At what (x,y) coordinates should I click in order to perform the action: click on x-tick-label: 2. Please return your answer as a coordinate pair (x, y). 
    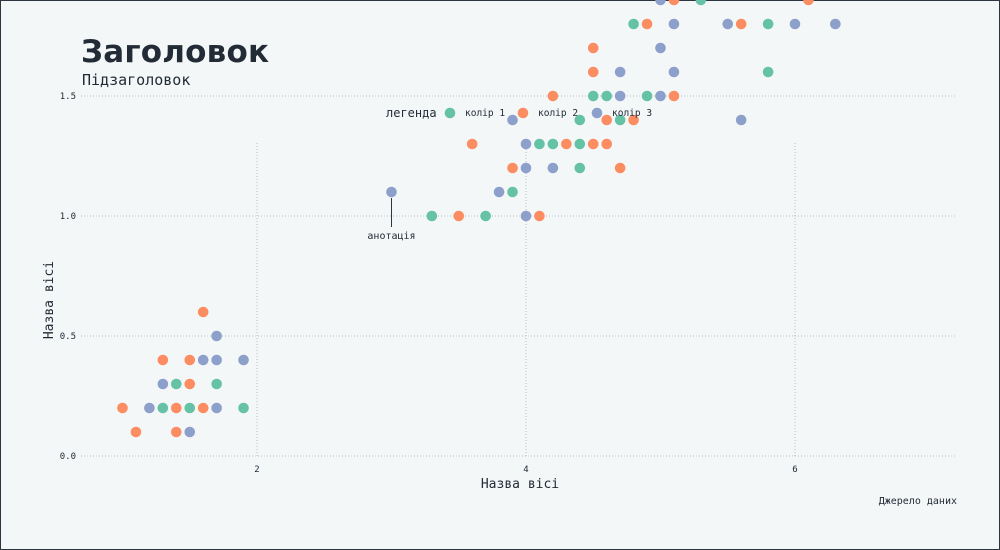
    Looking at the image, I should click on (256, 470).